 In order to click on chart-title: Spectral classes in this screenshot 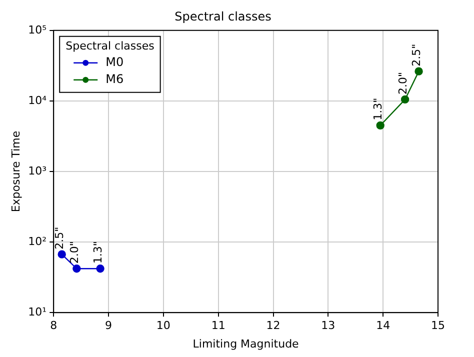, I will do `click(223, 16)`.